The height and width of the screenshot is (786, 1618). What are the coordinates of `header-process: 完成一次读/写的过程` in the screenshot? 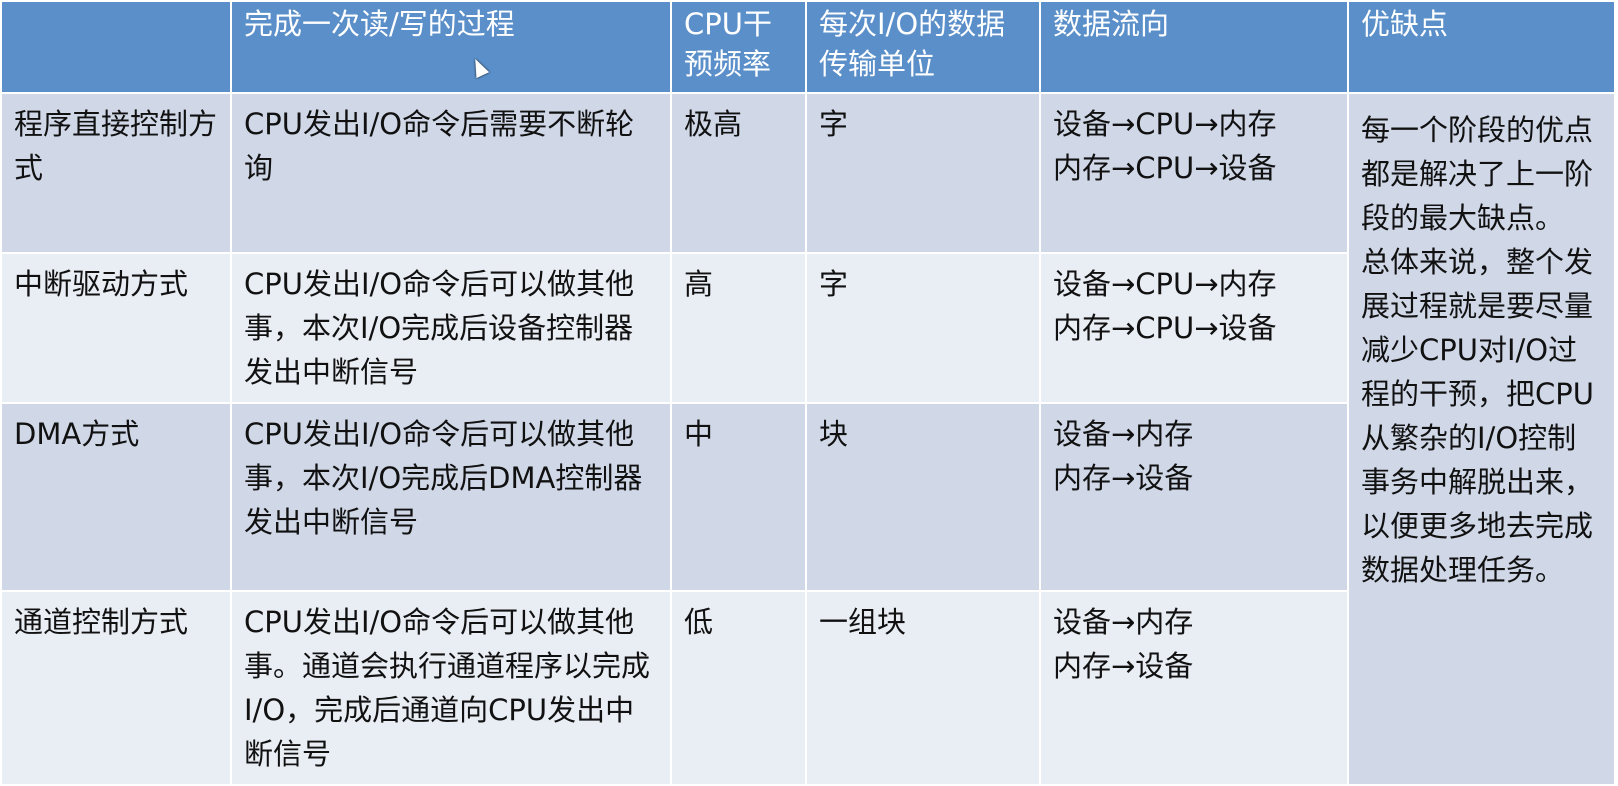 It's located at (451, 47).